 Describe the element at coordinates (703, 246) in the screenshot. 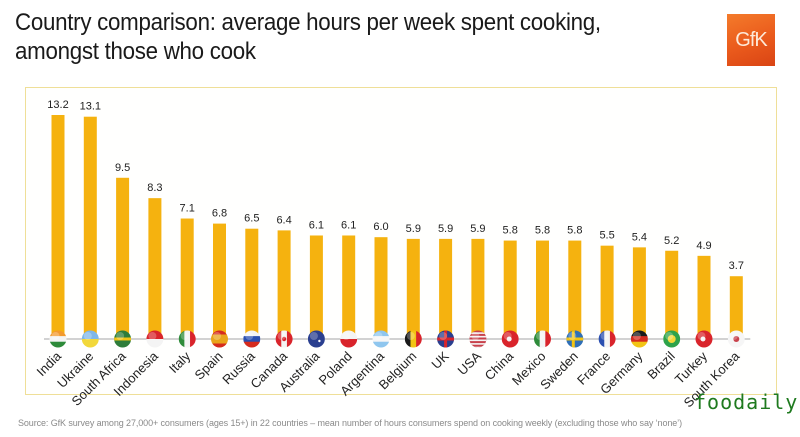

I see `data-label: 4.9` at that location.